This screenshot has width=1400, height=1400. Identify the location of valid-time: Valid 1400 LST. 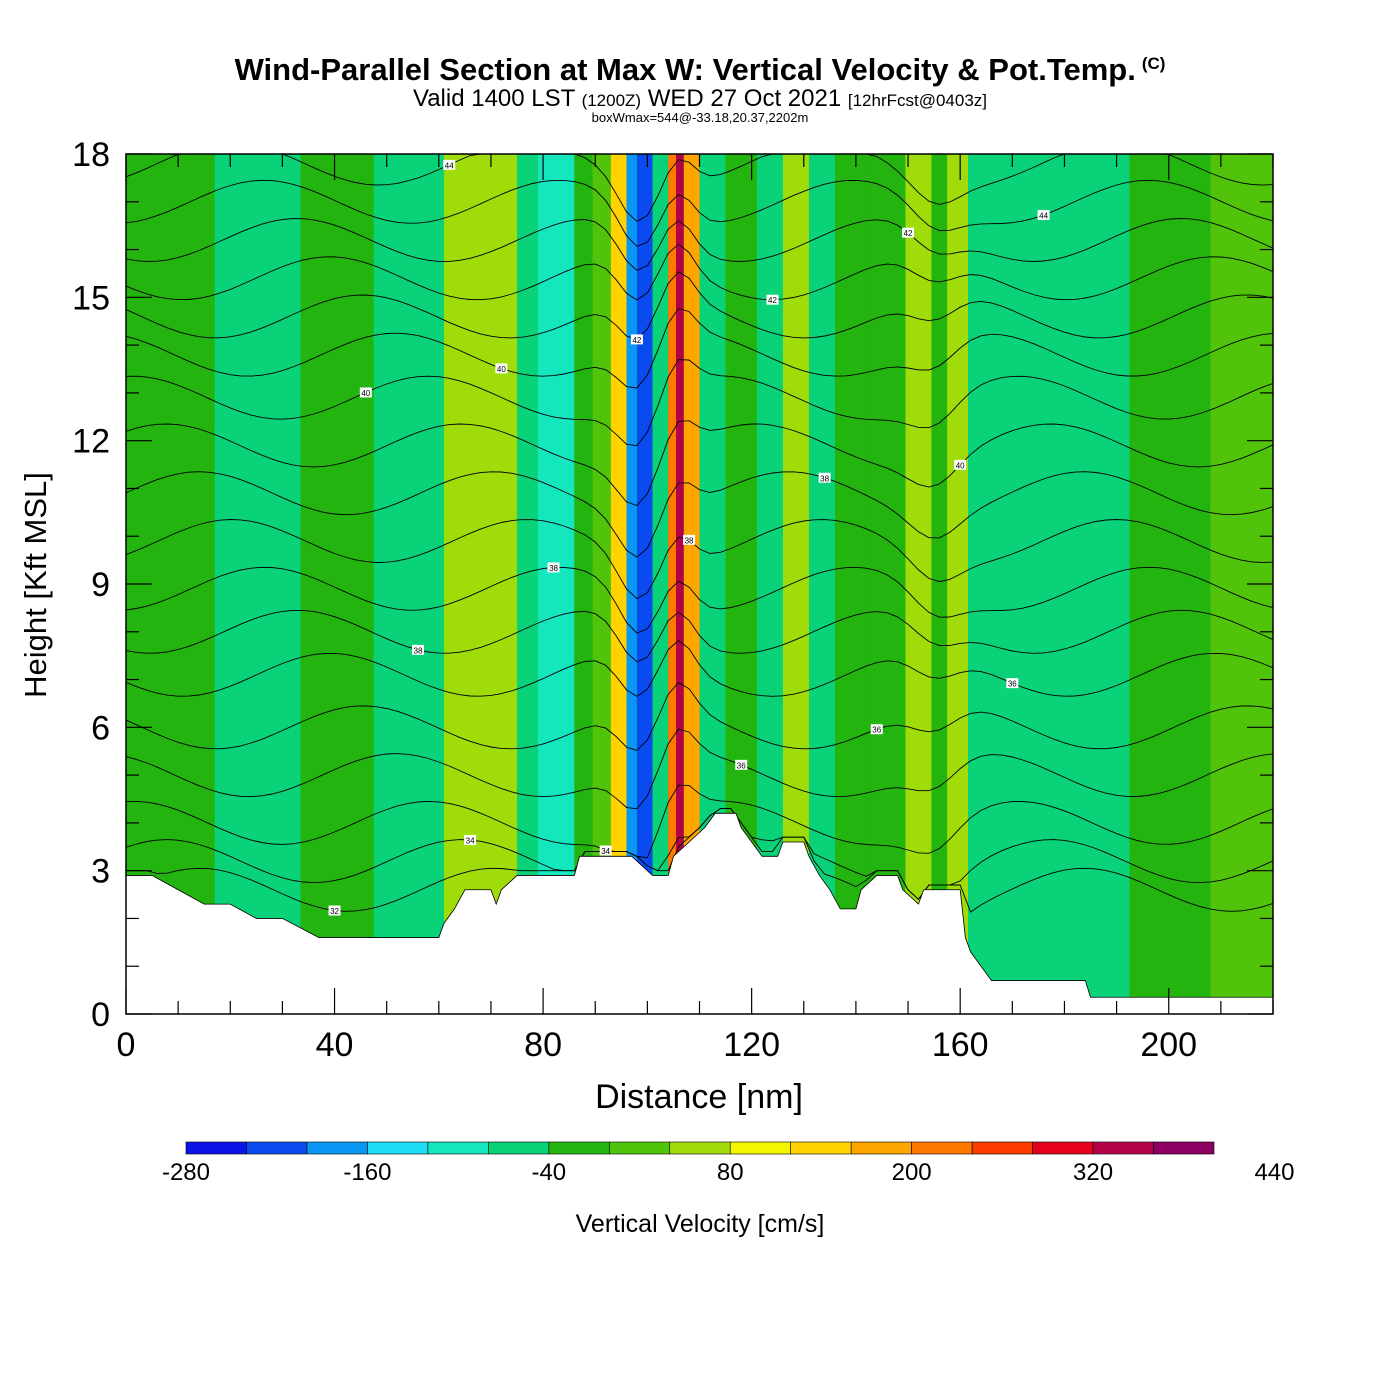
(493, 98).